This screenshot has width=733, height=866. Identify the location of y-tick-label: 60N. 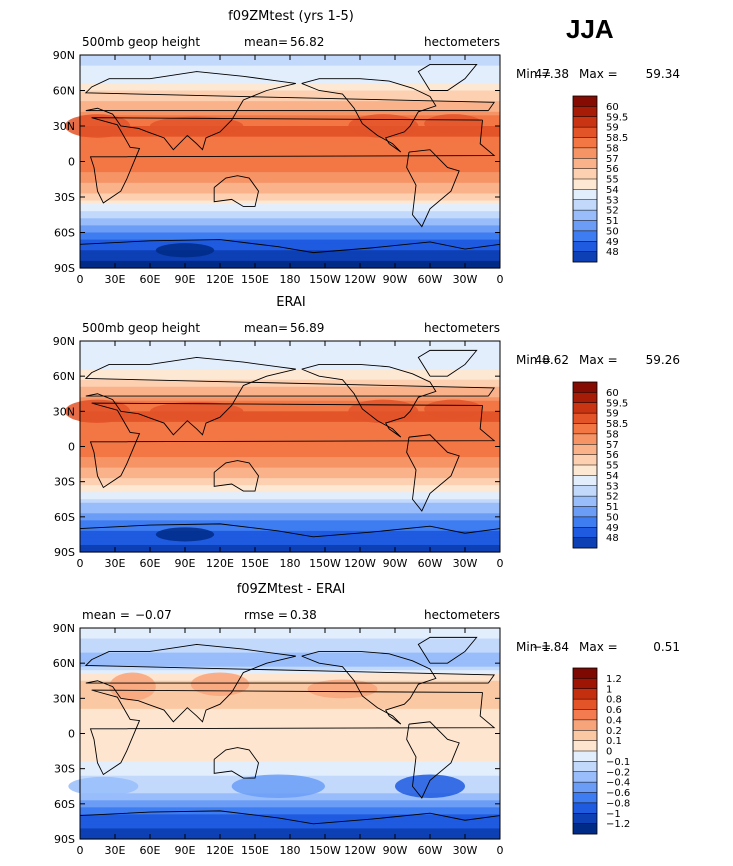
(64, 91).